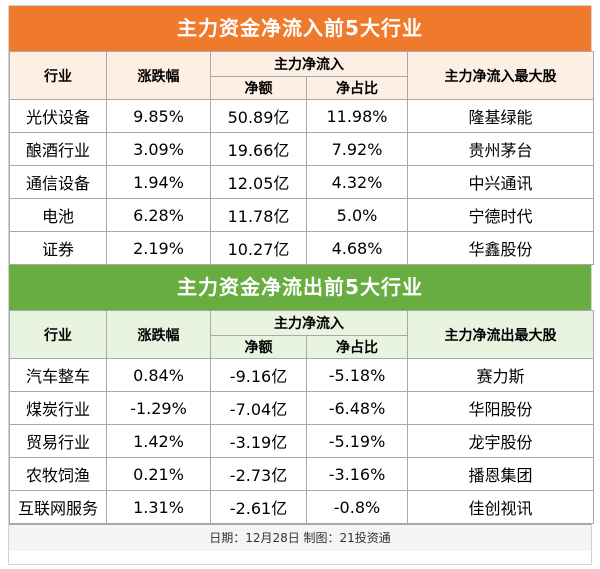  Describe the element at coordinates (500, 441) in the screenshot. I see `cell-stock: 龙宇股份` at that location.